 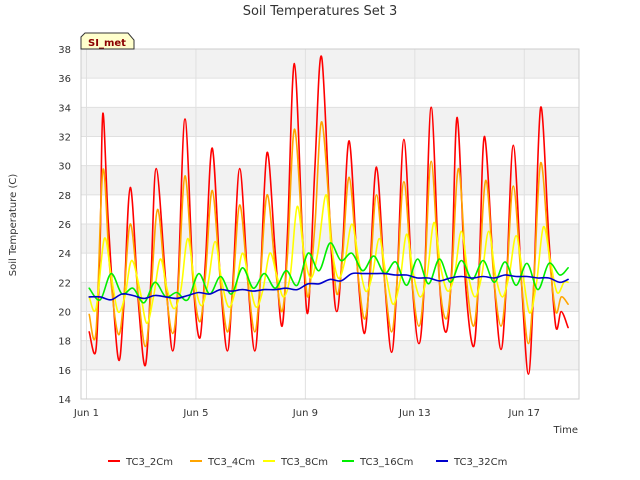 I want to click on y-tick-label: 14, so click(x=64, y=400).